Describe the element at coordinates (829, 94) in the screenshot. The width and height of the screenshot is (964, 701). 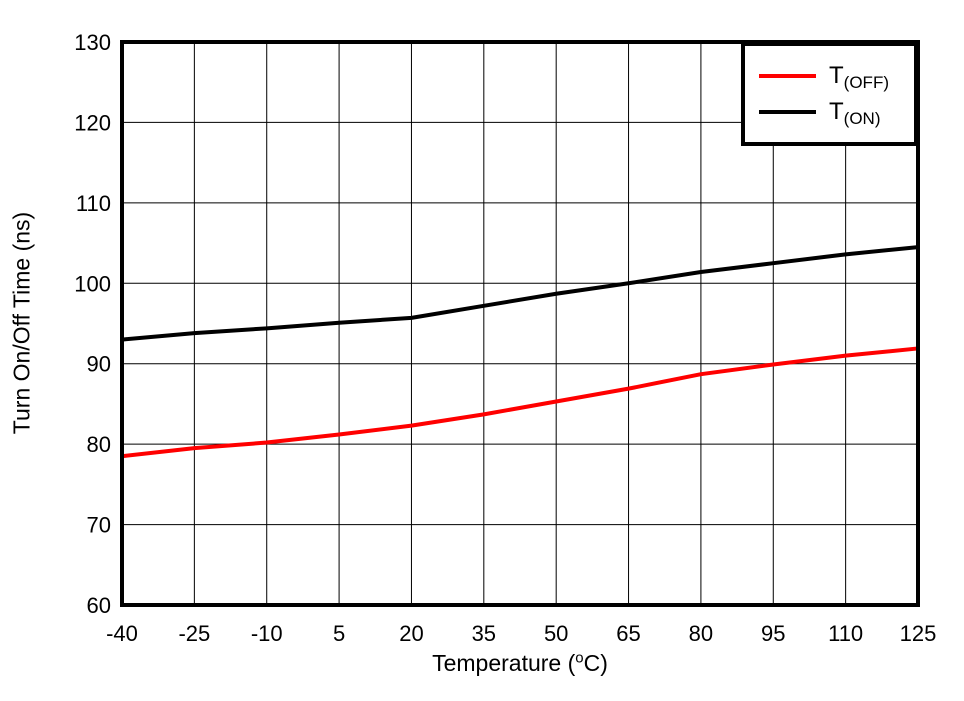
I see `legend: T(OFF) T(ON)` at that location.